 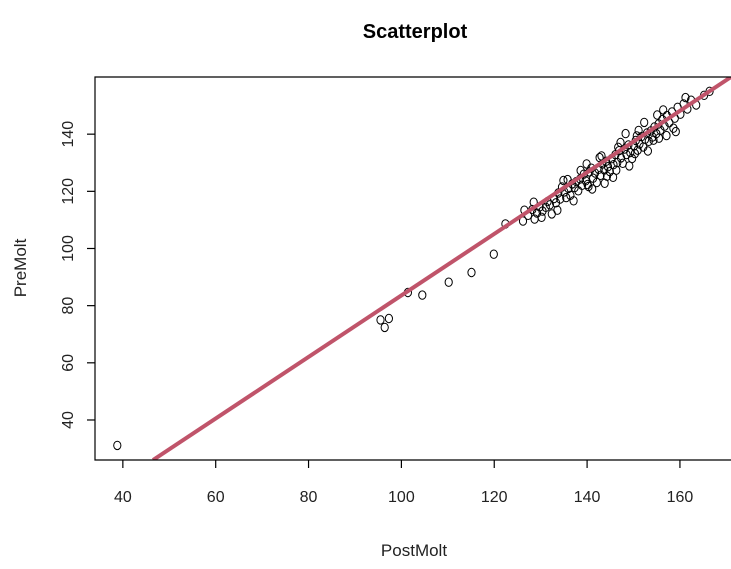 I want to click on y-tick-label: 120, so click(x=68, y=191).